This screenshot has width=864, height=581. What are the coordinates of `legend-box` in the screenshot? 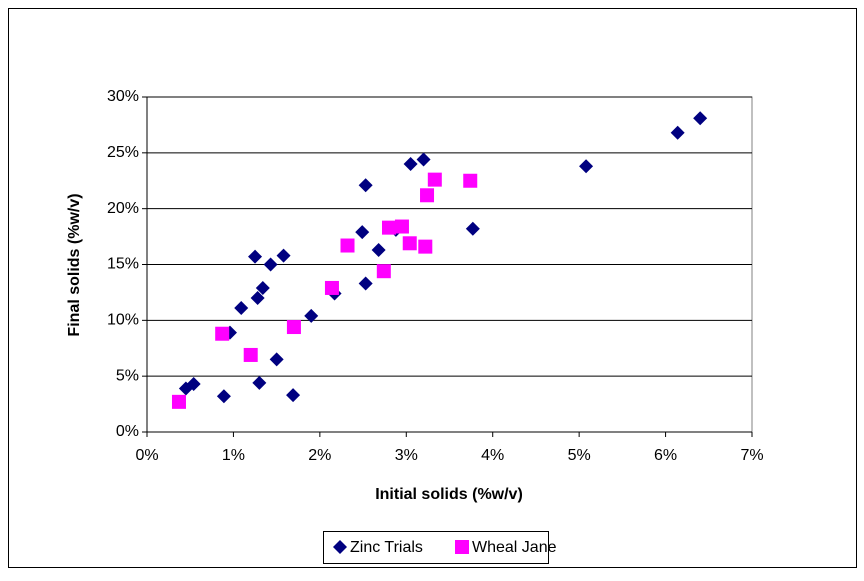 It's located at (436, 547).